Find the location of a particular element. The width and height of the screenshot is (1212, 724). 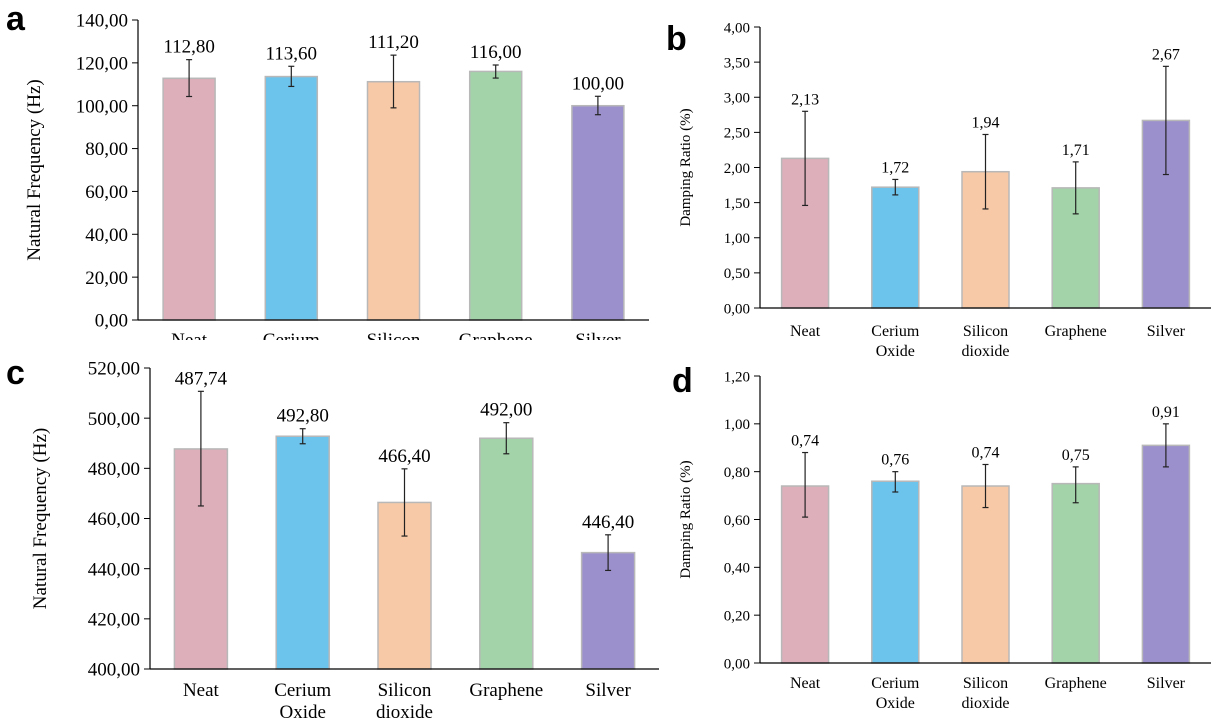

x-tick-label-line: Oxide is located at coordinates (895, 351).